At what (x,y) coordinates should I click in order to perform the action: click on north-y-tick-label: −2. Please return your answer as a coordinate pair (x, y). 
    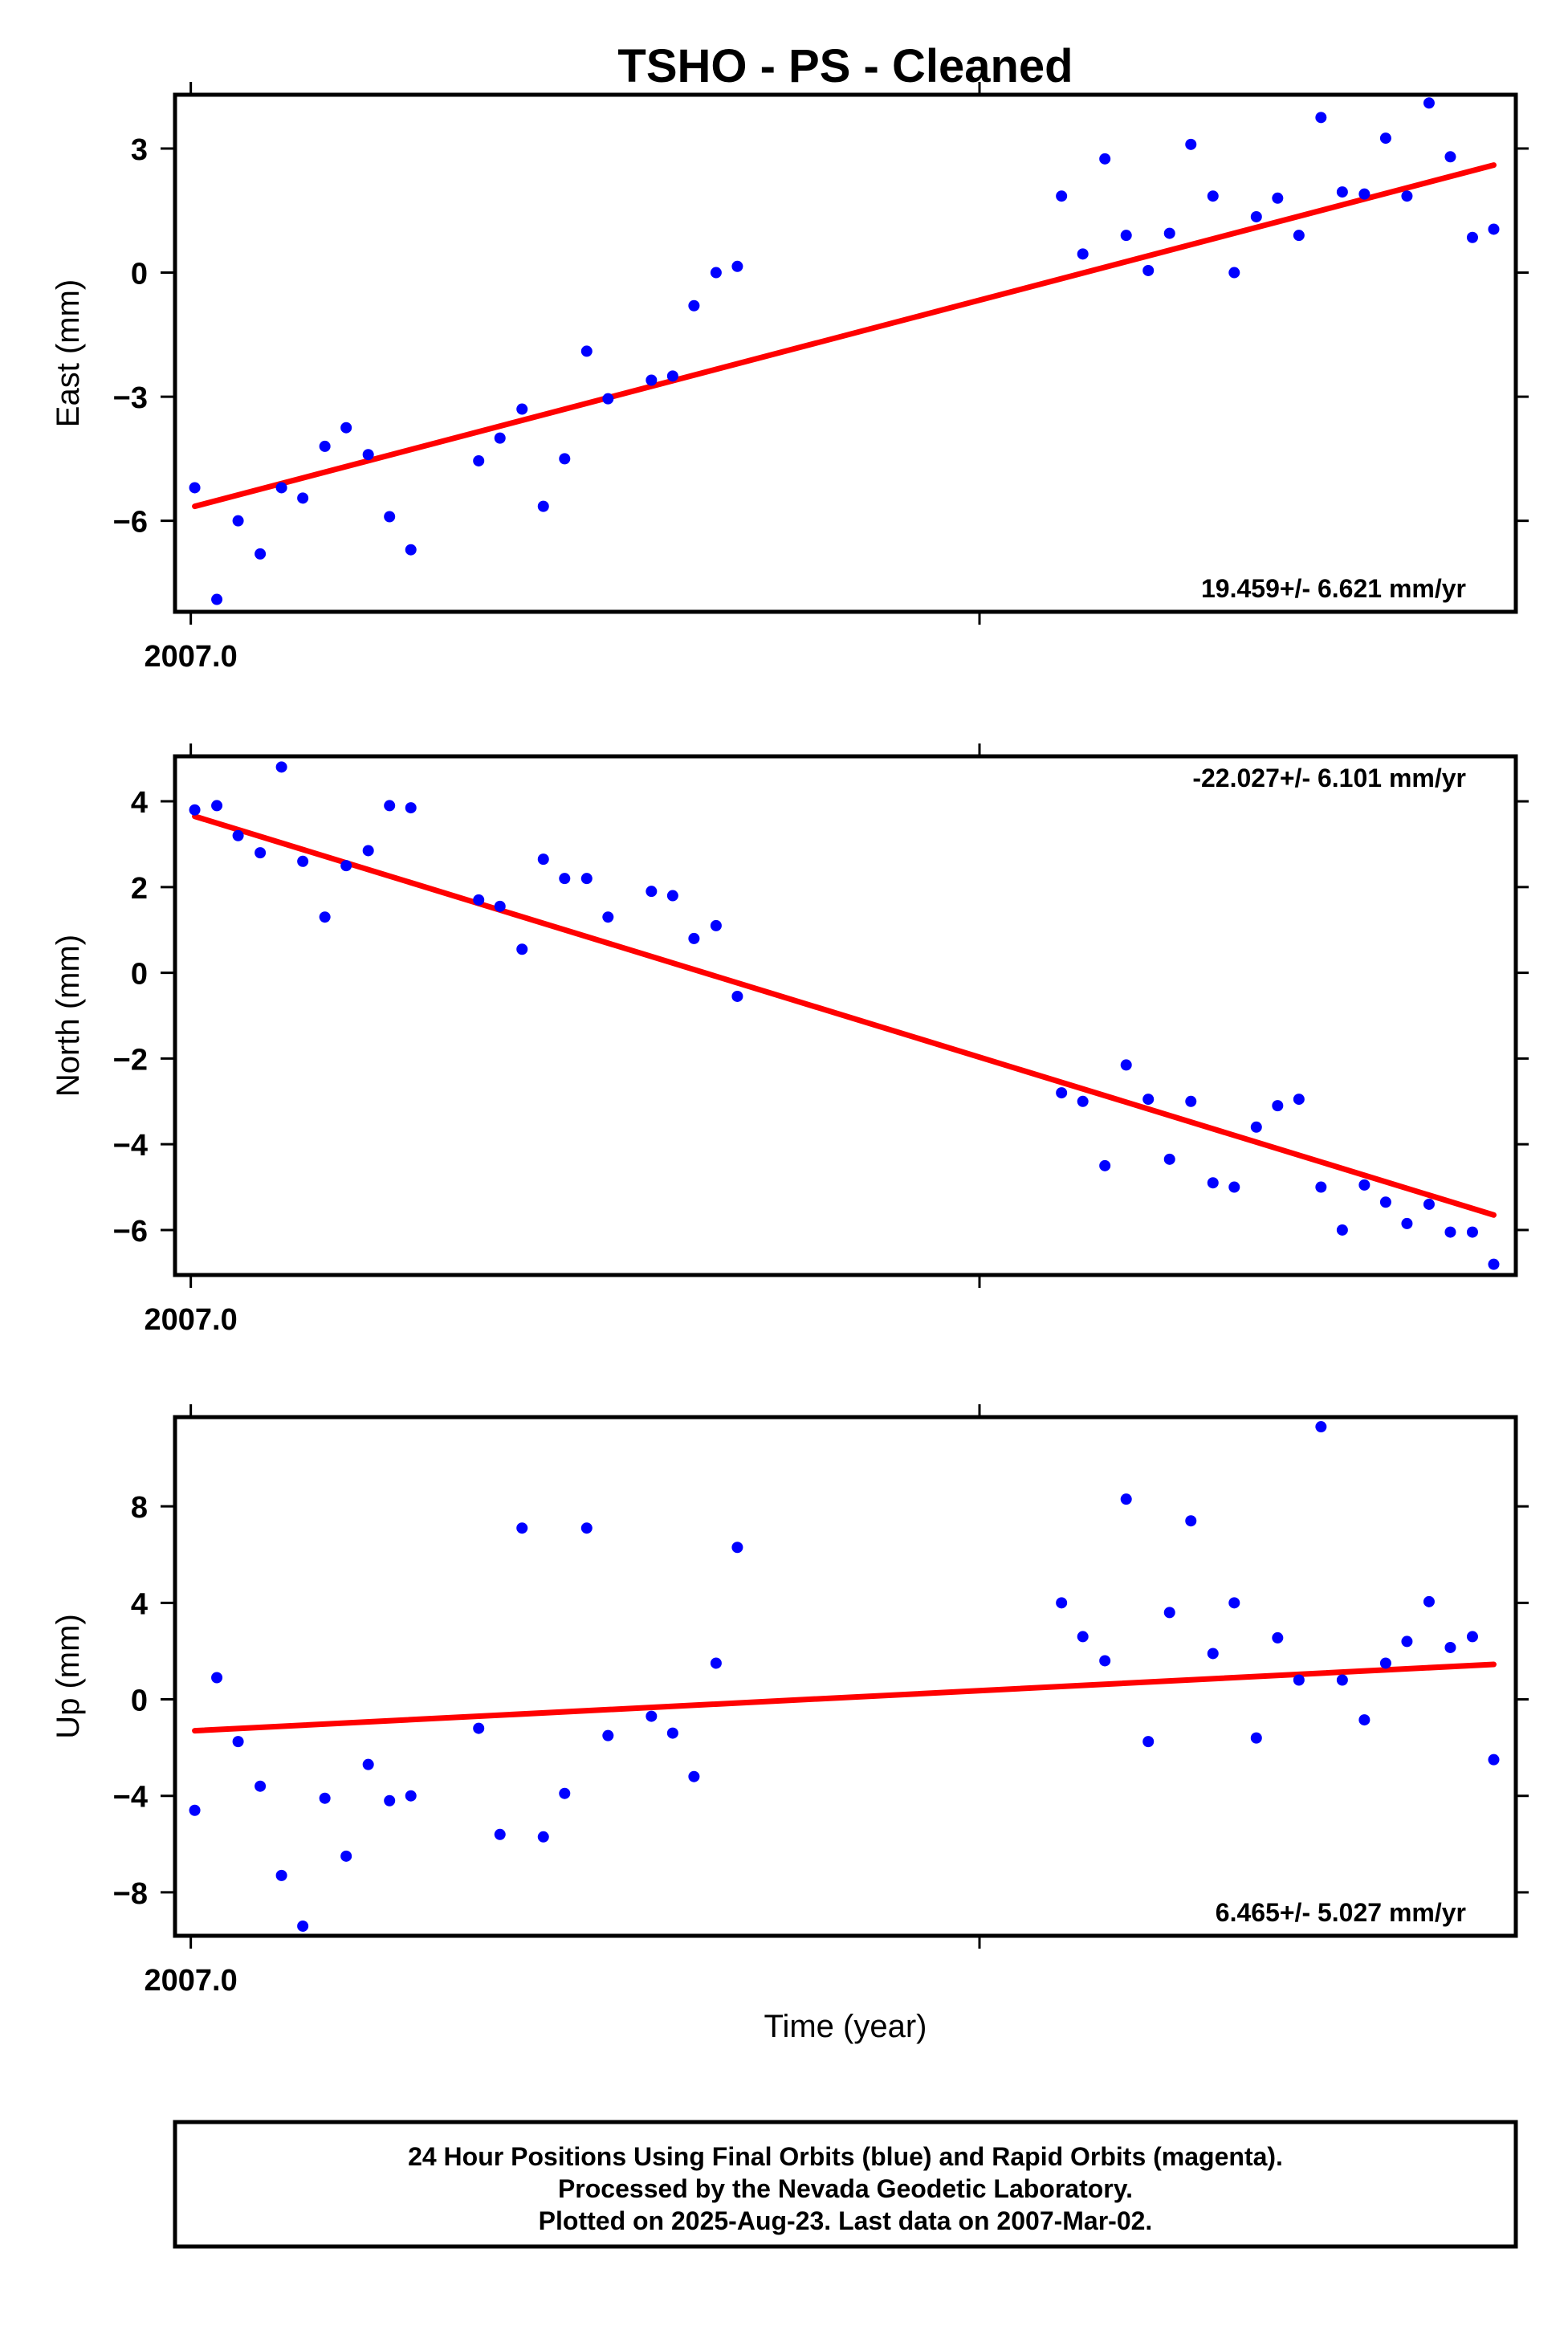
    Looking at the image, I should click on (130, 1060).